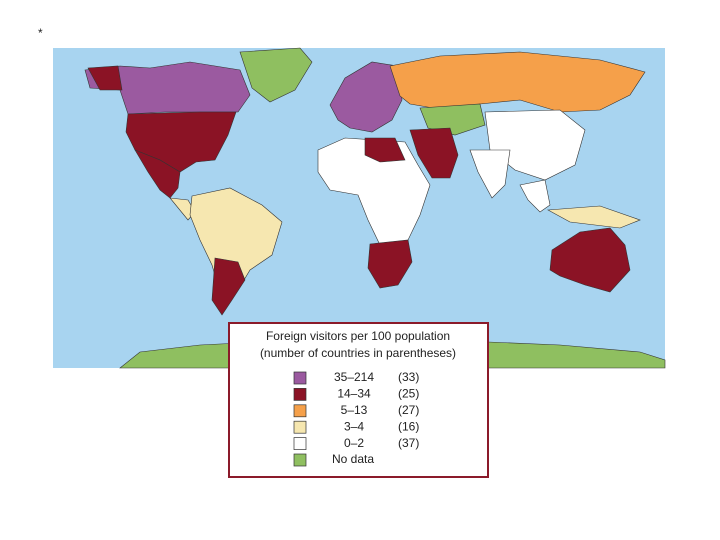 This screenshot has width=720, height=540. What do you see at coordinates (40, 33) in the screenshot?
I see `marker: *` at bounding box center [40, 33].